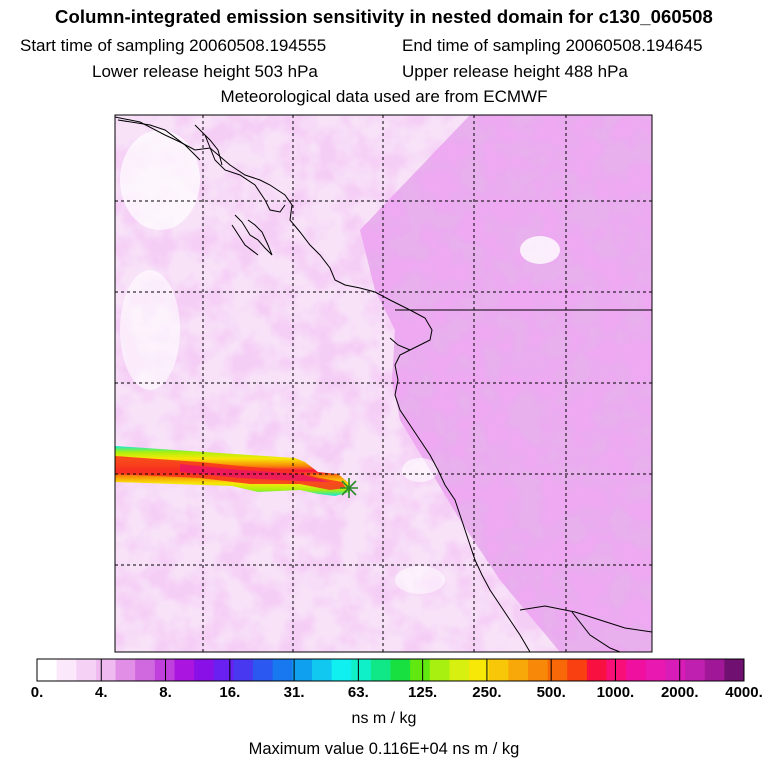  What do you see at coordinates (37, 692) in the screenshot?
I see `colorbar-tick-label: 0.` at bounding box center [37, 692].